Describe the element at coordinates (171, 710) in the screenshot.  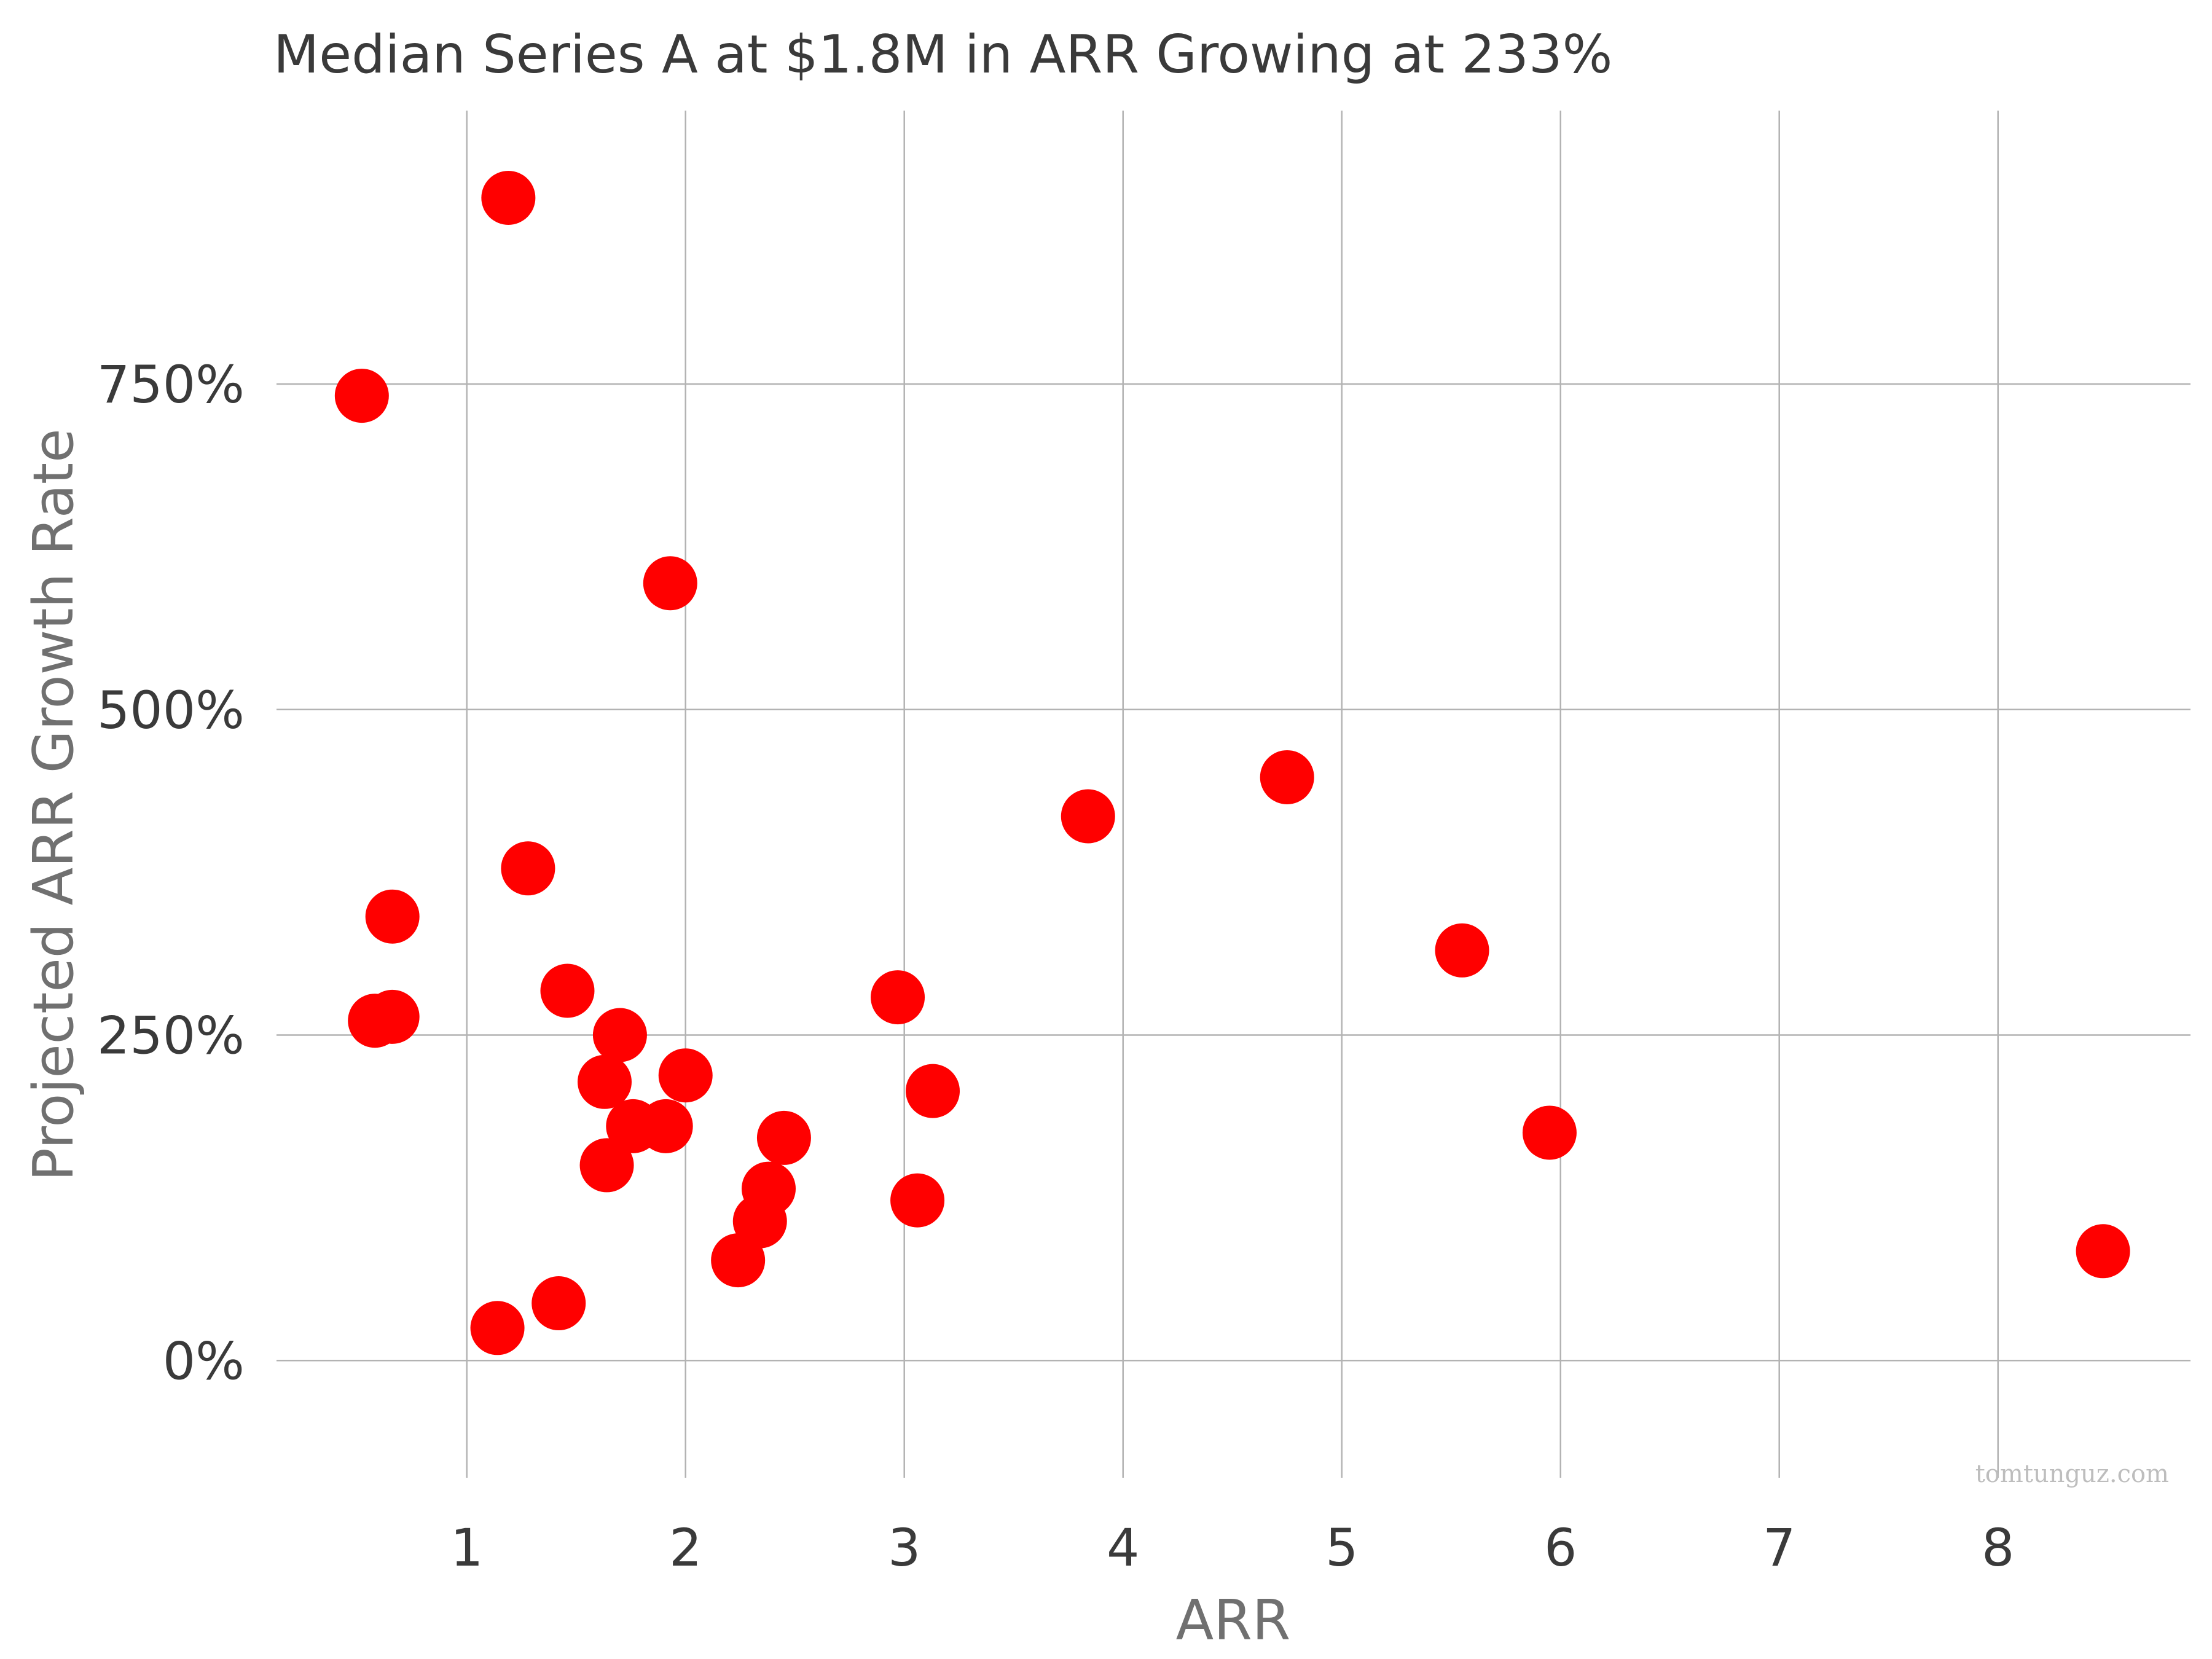
I see `y-tick-label: 500%` at that location.